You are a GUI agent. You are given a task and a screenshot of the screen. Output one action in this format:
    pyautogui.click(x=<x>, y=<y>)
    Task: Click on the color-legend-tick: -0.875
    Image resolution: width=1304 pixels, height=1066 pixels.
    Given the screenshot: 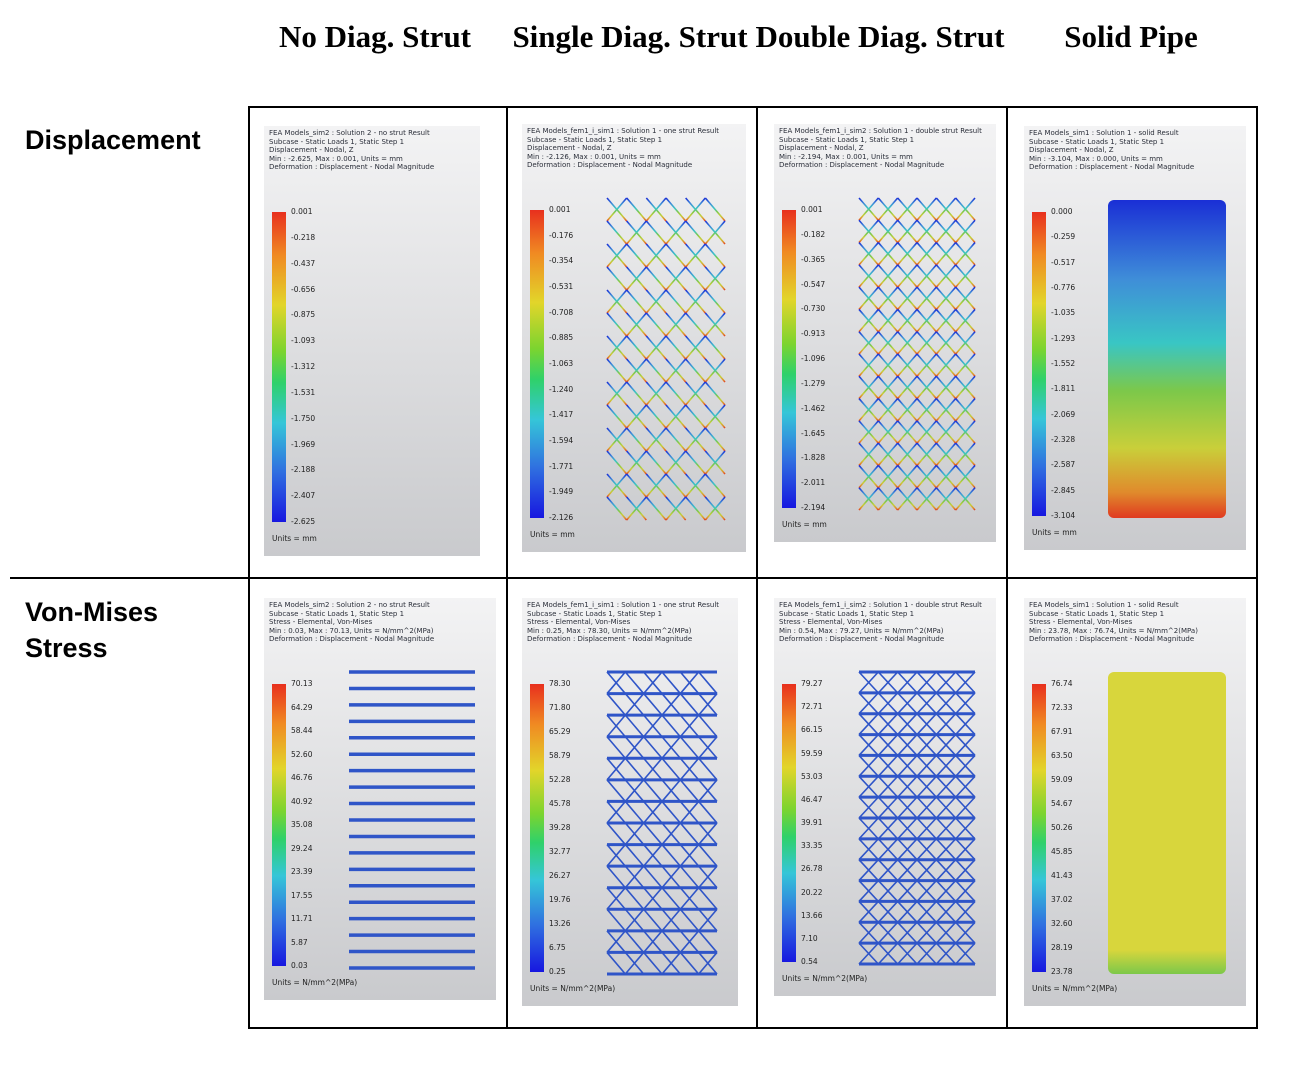 What is the action you would take?
    pyautogui.click(x=303, y=315)
    